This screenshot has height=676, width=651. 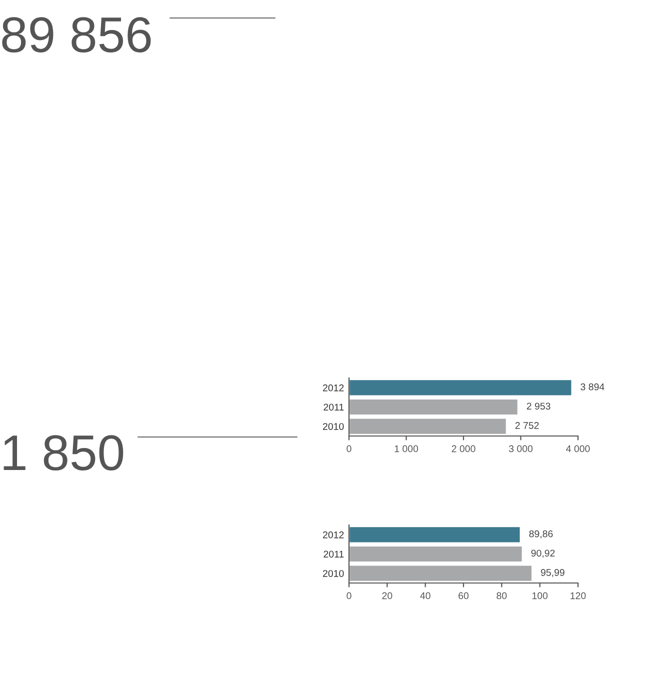 What do you see at coordinates (540, 596) in the screenshot?
I see `x-tick-label: 100` at bounding box center [540, 596].